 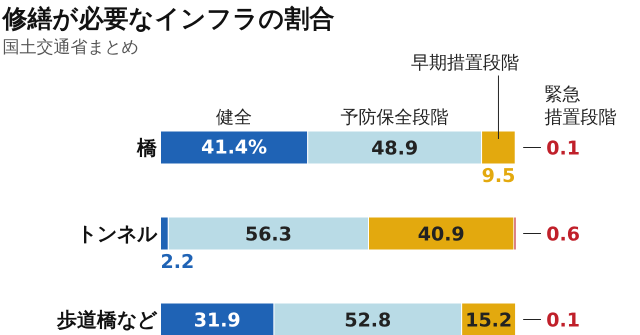 I want to click on data-label: 31.9, so click(x=217, y=321).